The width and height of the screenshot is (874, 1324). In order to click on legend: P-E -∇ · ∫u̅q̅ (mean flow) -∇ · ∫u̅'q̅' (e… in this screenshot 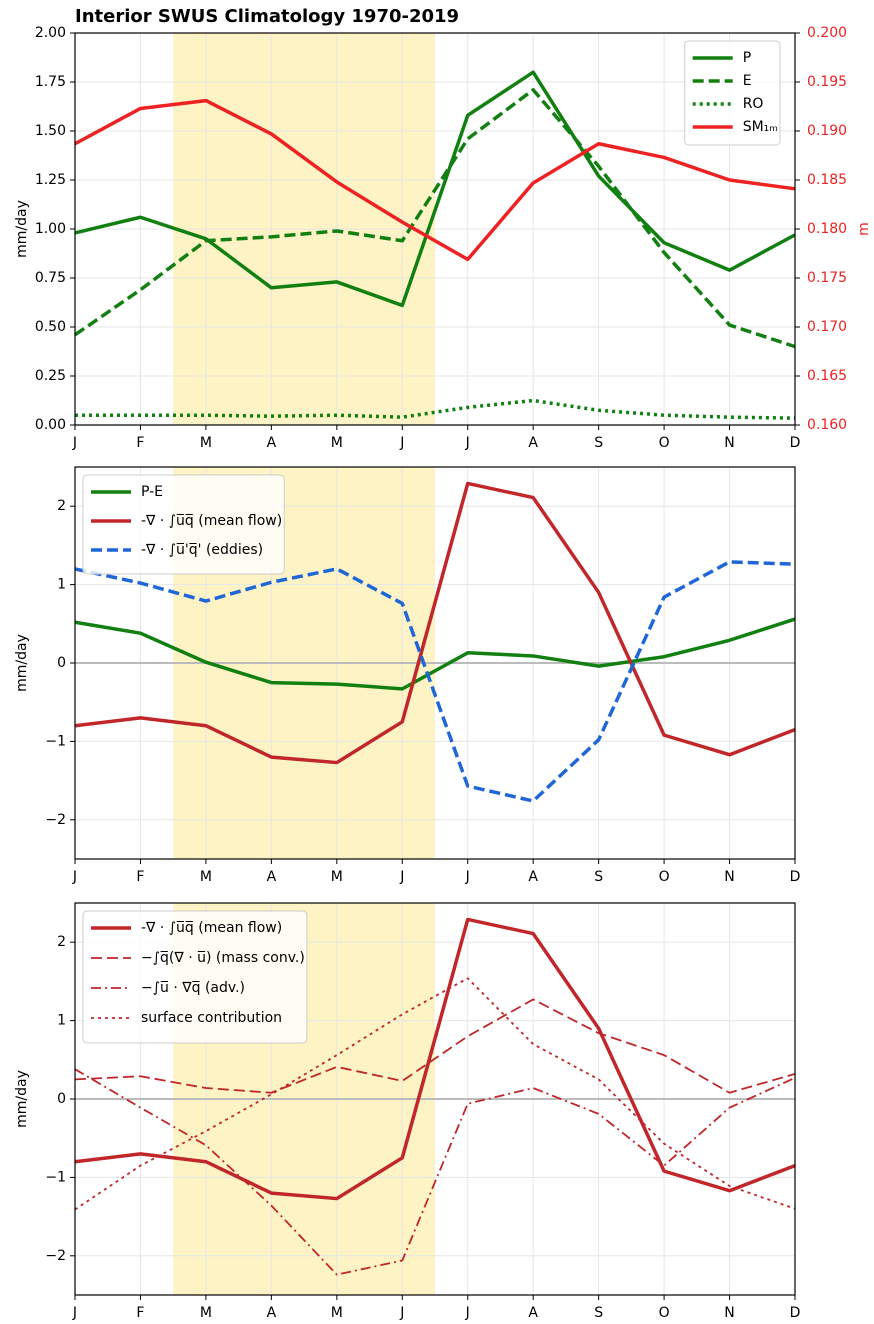, I will do `click(183, 524)`.